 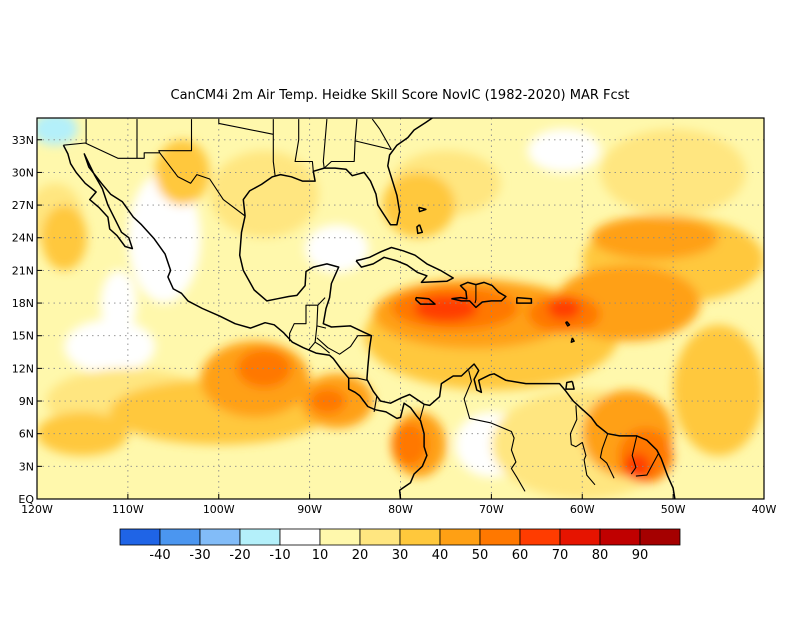 What do you see at coordinates (239, 555) in the screenshot?
I see `colorbar-label: -20` at bounding box center [239, 555].